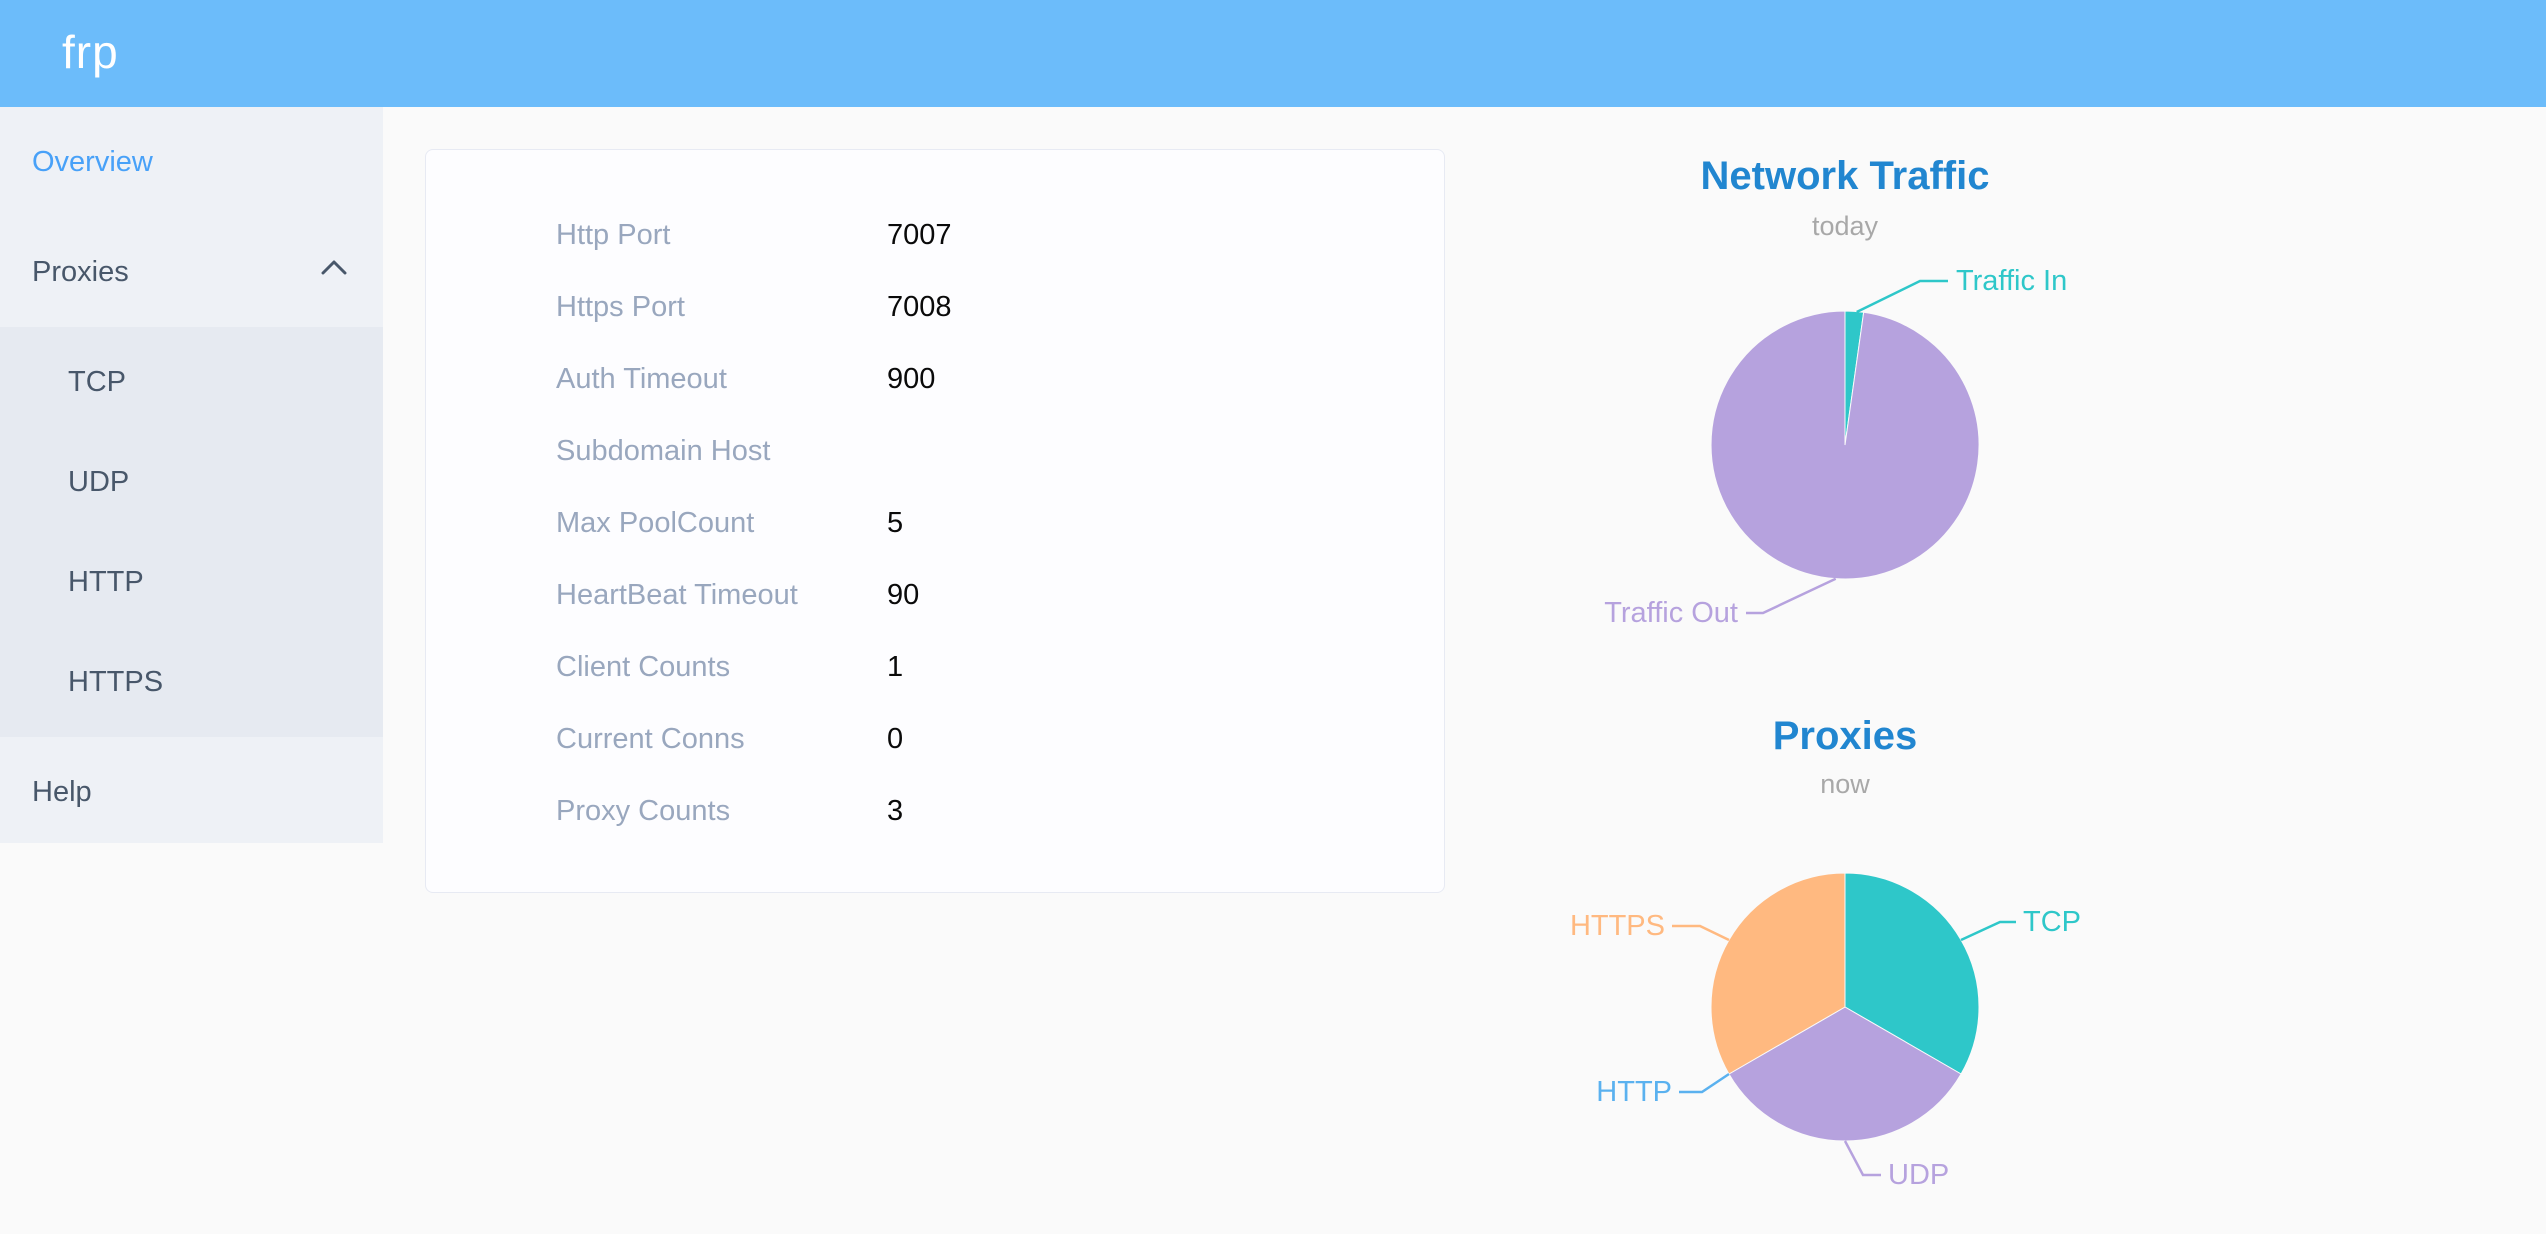 The image size is (2546, 1234). What do you see at coordinates (92, 162) in the screenshot?
I see `sidebar-item-overview-label: Overview` at bounding box center [92, 162].